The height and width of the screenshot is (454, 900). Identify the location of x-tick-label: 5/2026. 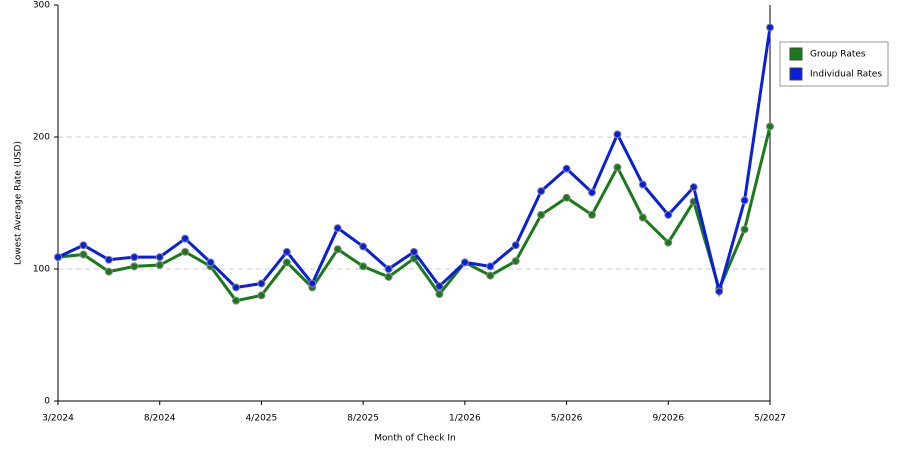
(567, 419).